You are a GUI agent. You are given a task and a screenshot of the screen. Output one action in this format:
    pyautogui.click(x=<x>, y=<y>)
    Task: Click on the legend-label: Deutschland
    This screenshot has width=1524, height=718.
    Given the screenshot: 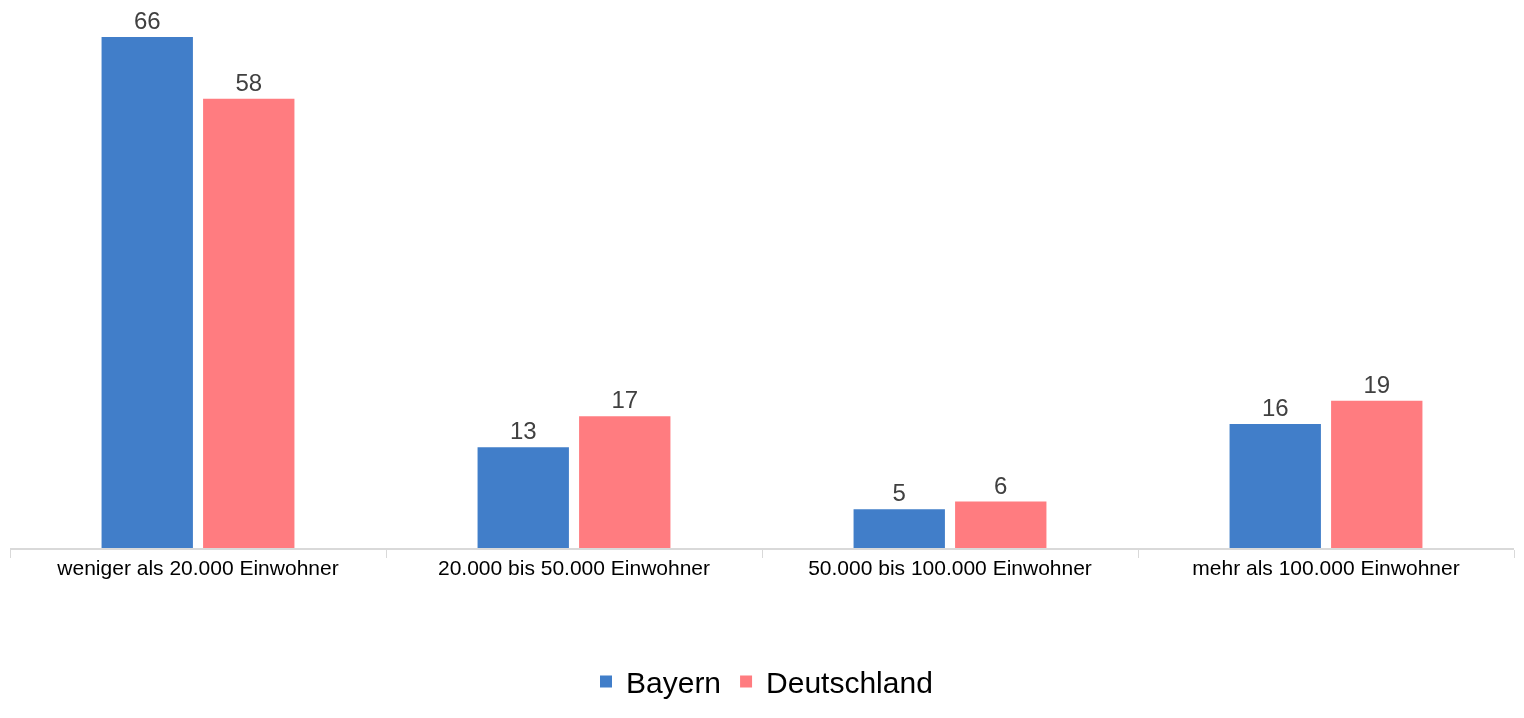 What is the action you would take?
    pyautogui.click(x=849, y=683)
    